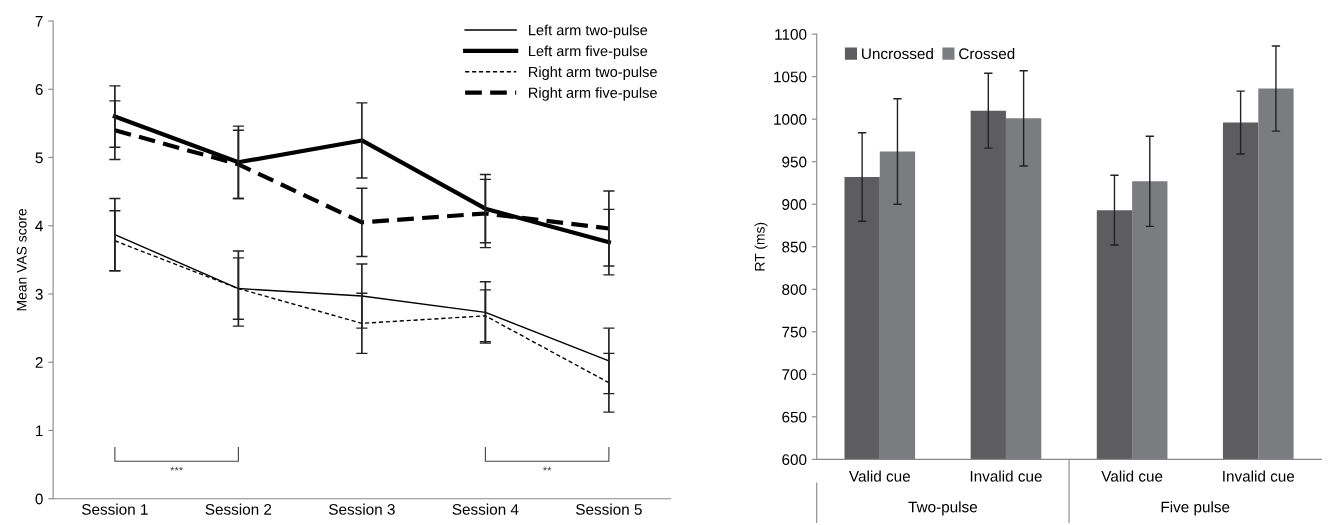 This screenshot has width=1328, height=525. I want to click on y-tick-label: 900, so click(794, 204).